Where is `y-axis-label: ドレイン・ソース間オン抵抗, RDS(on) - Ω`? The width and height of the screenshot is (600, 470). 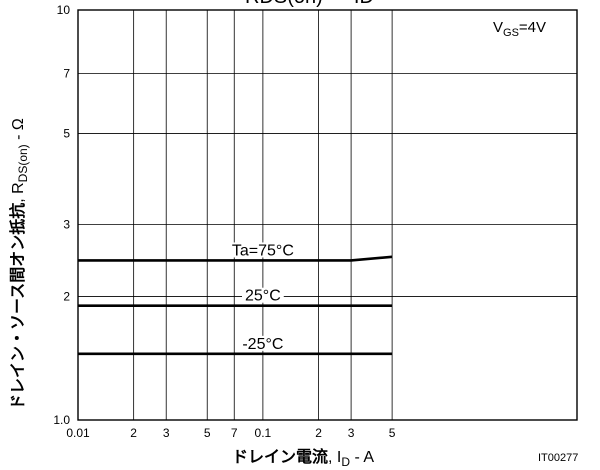 y-axis-label: ドレイン・ソース間オン抵抗, RDS(on) - Ω is located at coordinates (19, 264).